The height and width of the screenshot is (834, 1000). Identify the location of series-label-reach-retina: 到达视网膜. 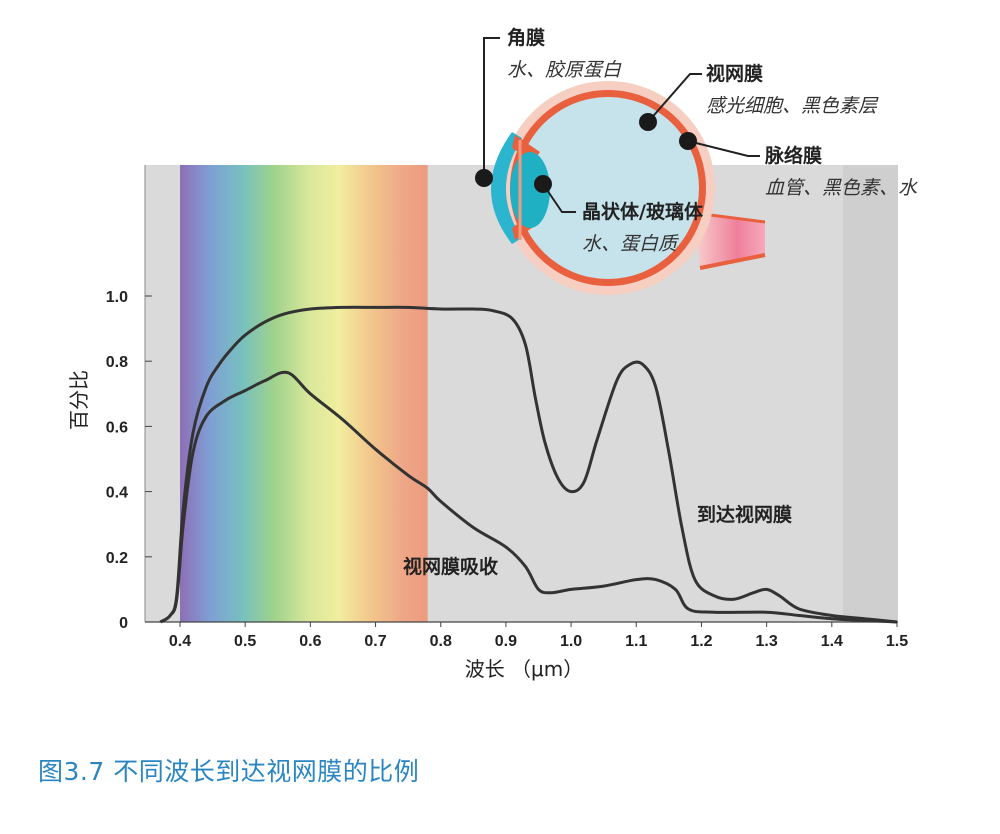
(744, 514).